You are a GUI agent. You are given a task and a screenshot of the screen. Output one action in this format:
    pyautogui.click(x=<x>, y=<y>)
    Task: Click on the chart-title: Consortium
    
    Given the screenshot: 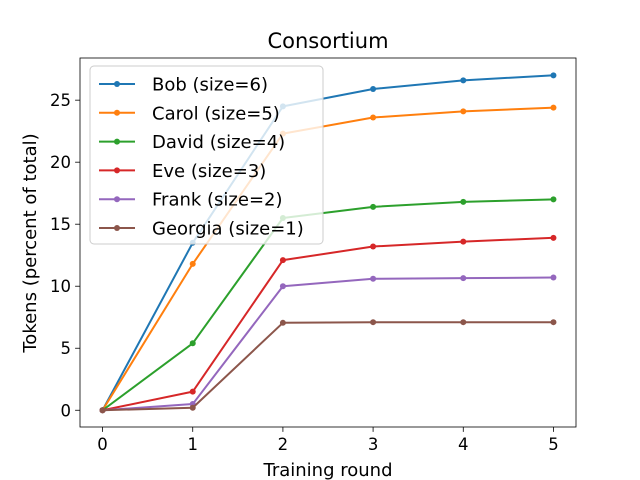 What is the action you would take?
    pyautogui.click(x=327, y=41)
    